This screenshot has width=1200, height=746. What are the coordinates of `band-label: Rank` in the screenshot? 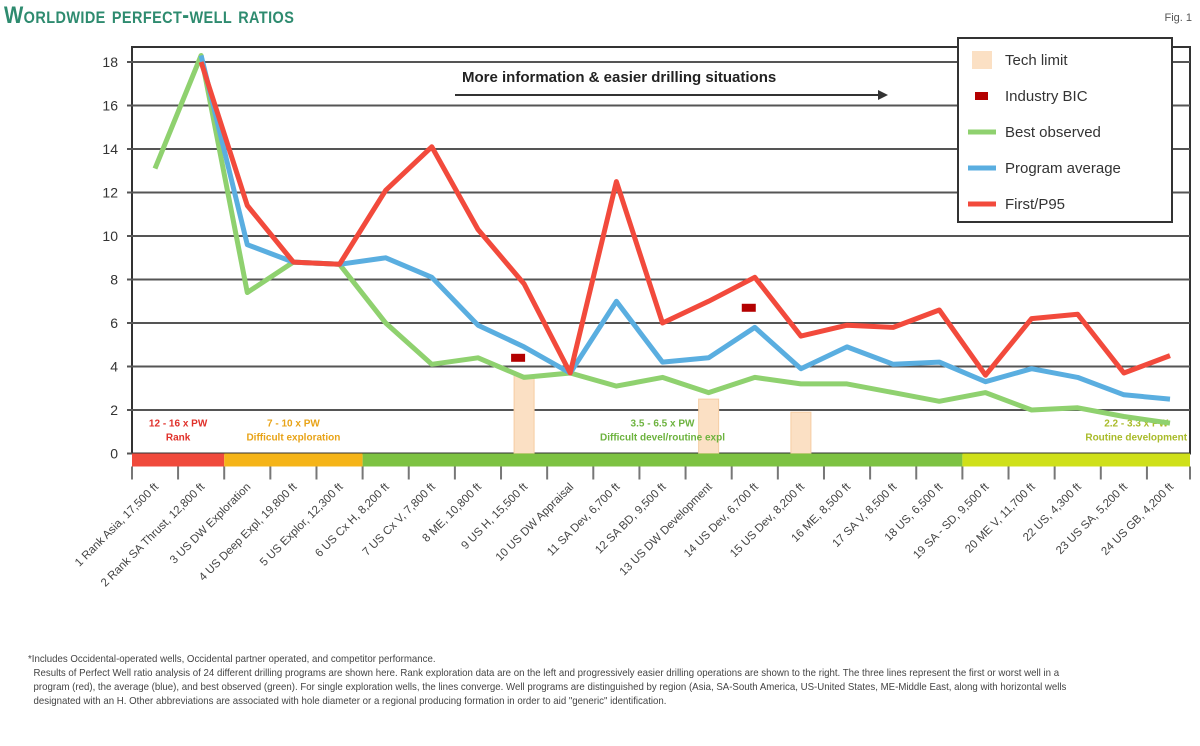 It's located at (178, 438).